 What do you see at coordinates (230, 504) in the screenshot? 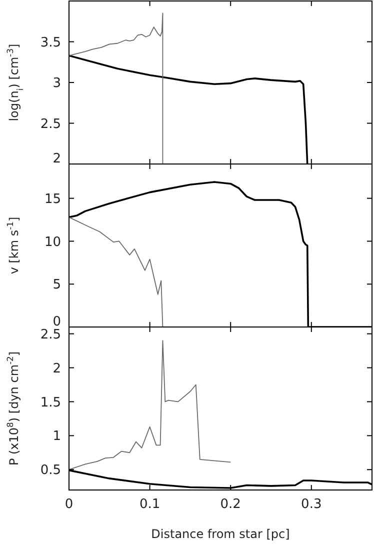
I see `x-tick-label: 0.2` at bounding box center [230, 504].